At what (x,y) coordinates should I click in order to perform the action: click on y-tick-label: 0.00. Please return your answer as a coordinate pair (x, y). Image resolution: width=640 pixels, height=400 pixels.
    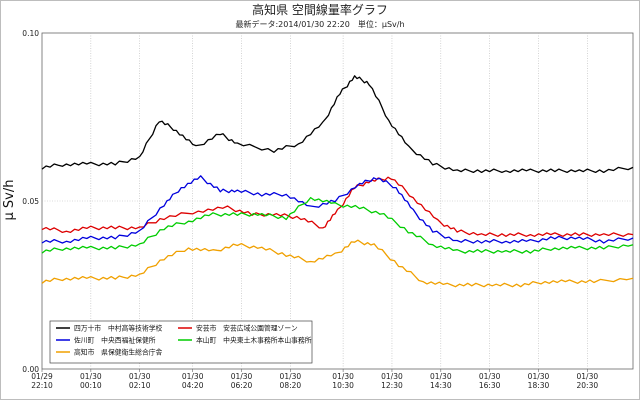
    Looking at the image, I should click on (30, 369).